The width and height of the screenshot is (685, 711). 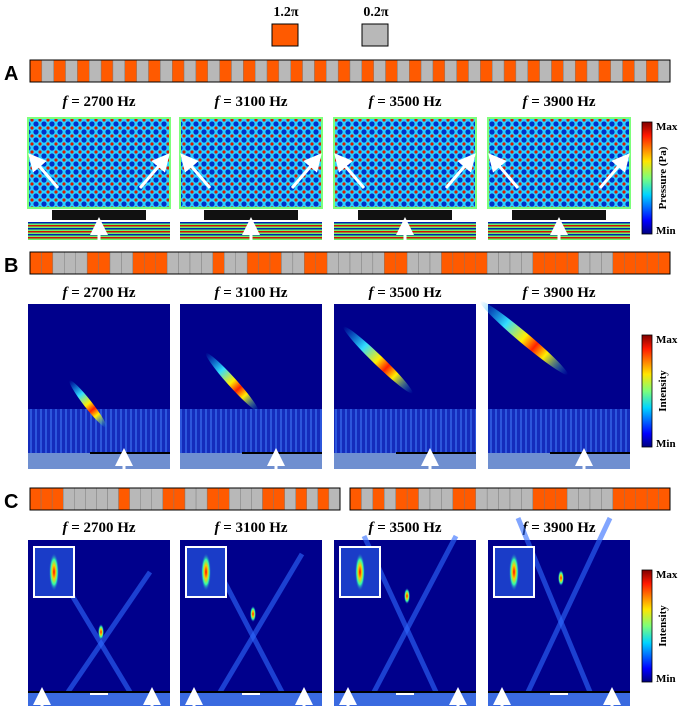 I want to click on metasurface-strip, so click(x=350, y=499).